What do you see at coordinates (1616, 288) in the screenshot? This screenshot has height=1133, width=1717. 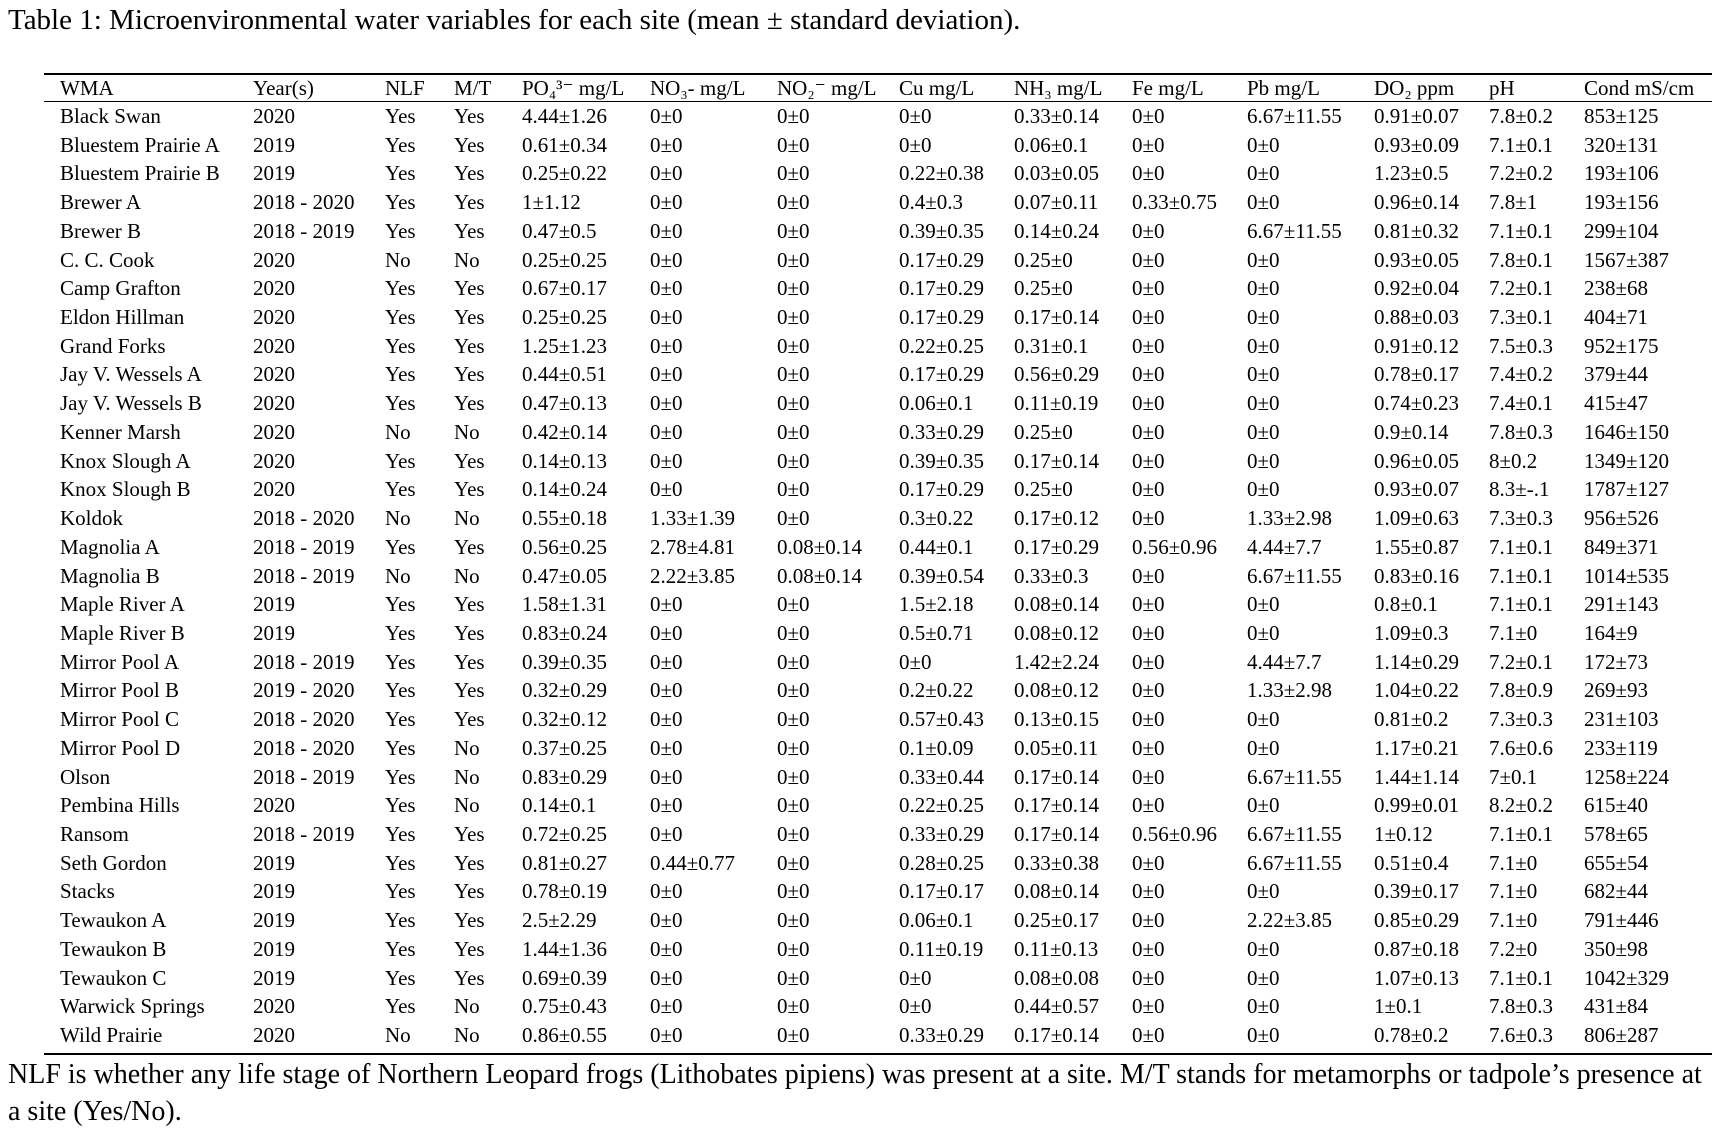 I see `cell: 238±68` at bounding box center [1616, 288].